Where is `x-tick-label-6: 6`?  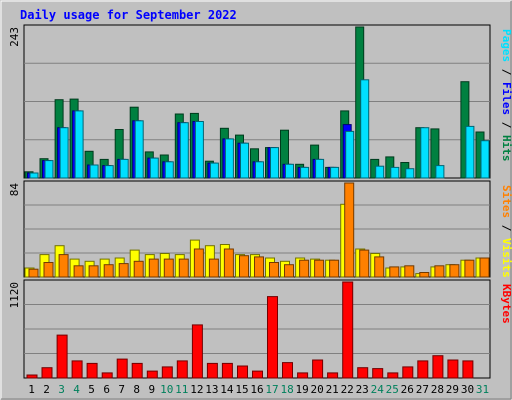
x-tick-label-6: 6 is located at coordinates (106, 389).